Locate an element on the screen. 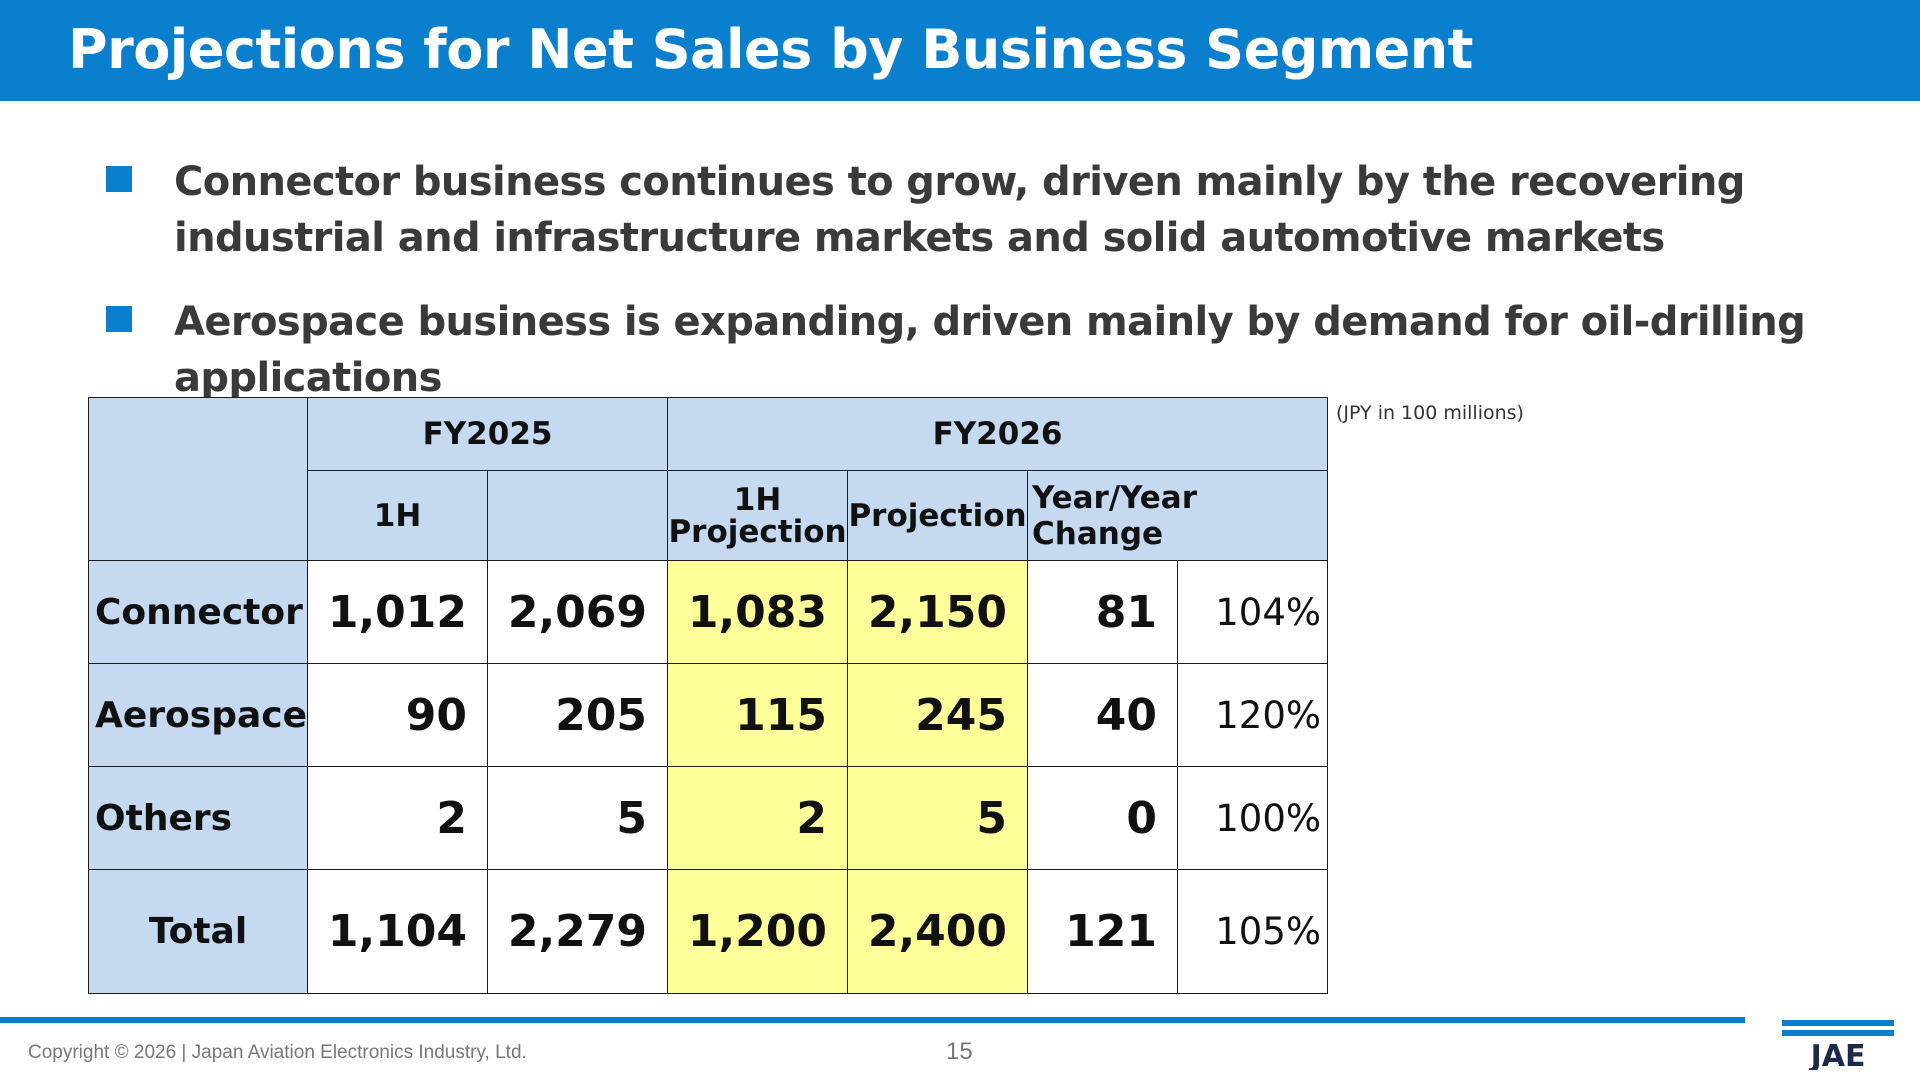  cell-fy2025-1h: 2 is located at coordinates (398, 818).